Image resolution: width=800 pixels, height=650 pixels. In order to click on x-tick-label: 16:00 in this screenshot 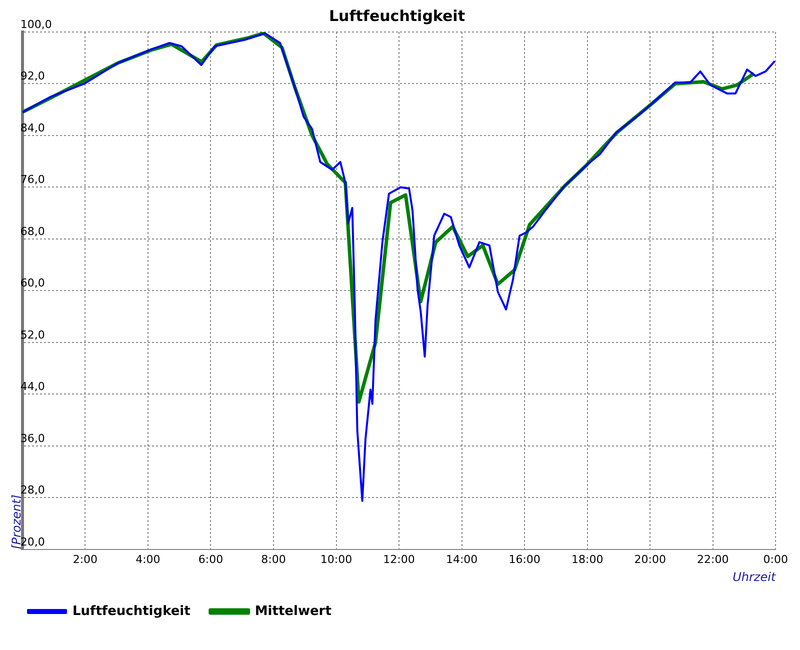, I will do `click(524, 559)`.